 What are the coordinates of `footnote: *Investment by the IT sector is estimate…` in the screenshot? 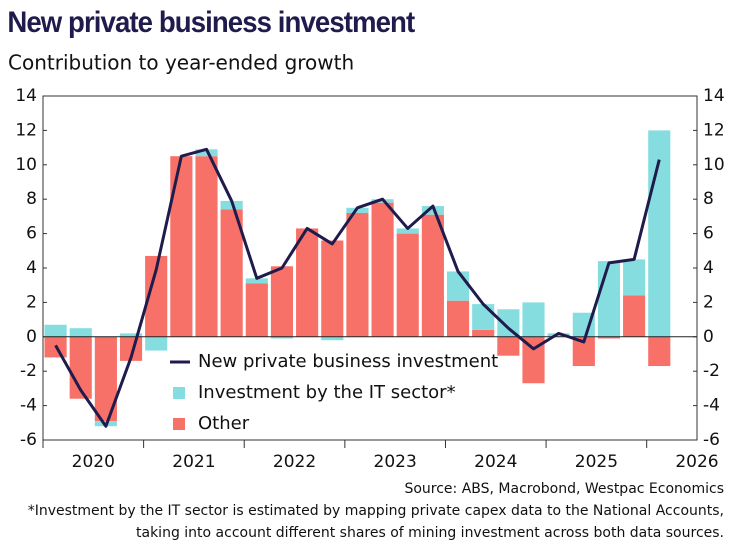 It's located at (376, 511).